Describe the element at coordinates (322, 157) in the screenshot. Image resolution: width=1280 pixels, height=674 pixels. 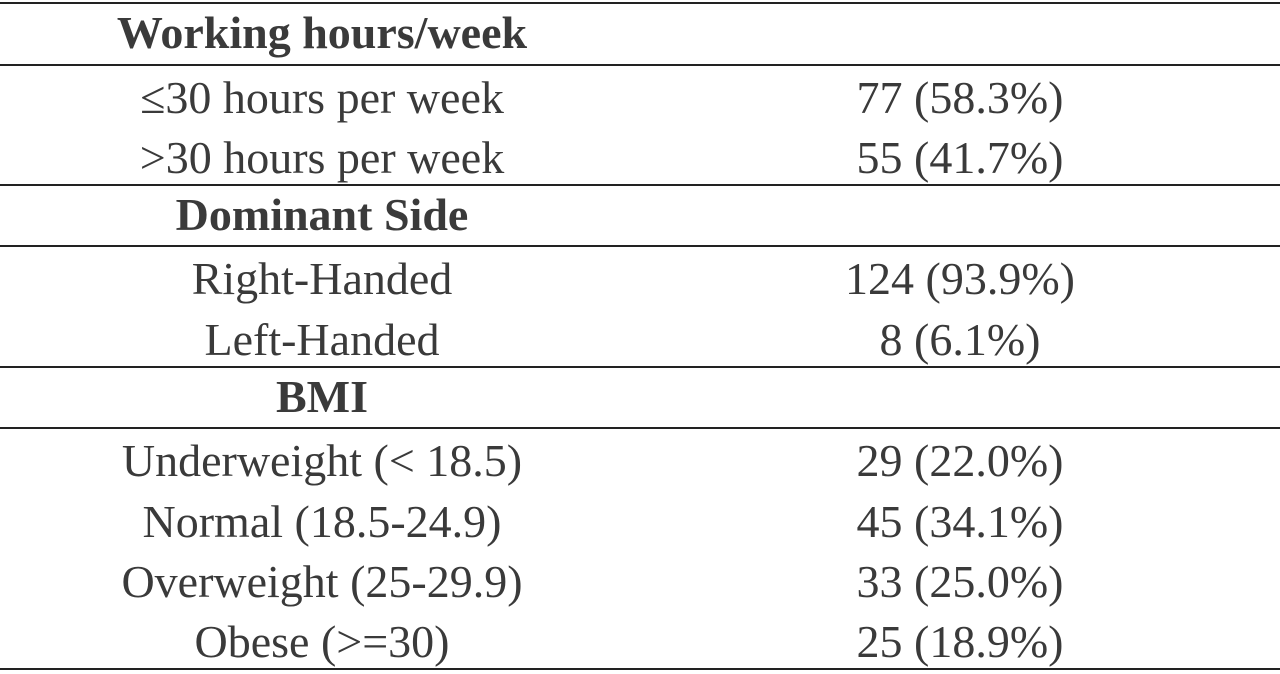
I see `row-label: >30 hours per week` at that location.